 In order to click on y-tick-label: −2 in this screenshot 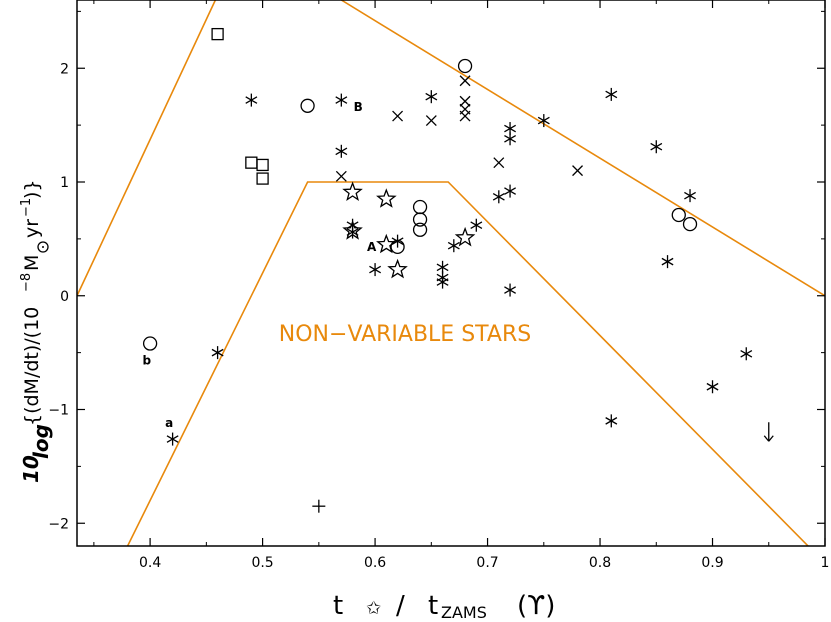, I will do `click(58, 524)`.